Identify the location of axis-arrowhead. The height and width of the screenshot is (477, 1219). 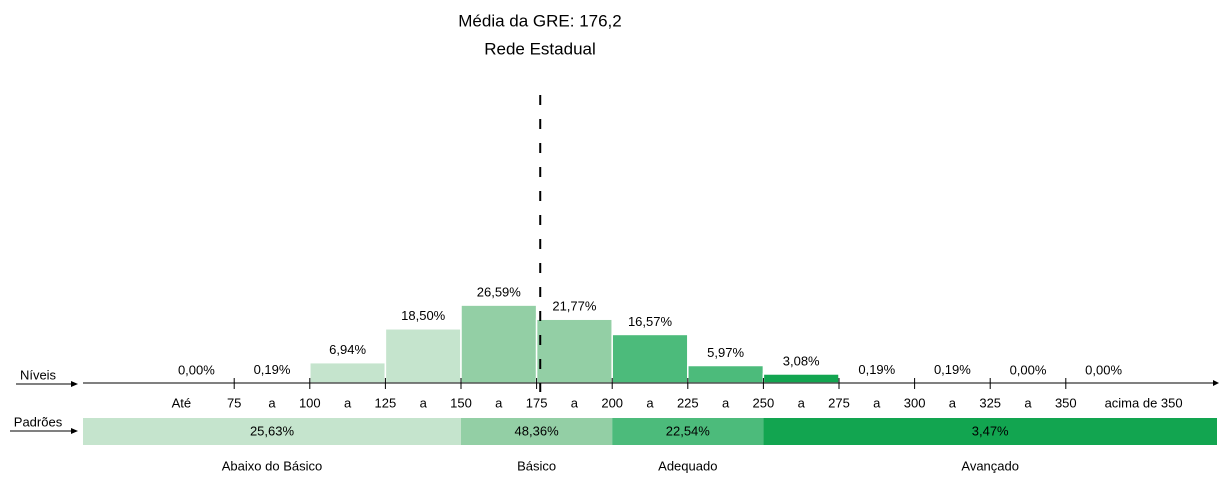
(1216, 383).